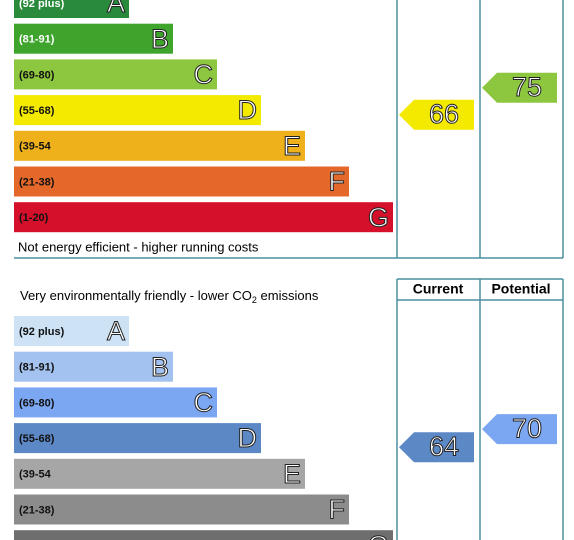 The height and width of the screenshot is (540, 574). What do you see at coordinates (288, 295) in the screenshot?
I see `env-title-end: emissions` at bounding box center [288, 295].